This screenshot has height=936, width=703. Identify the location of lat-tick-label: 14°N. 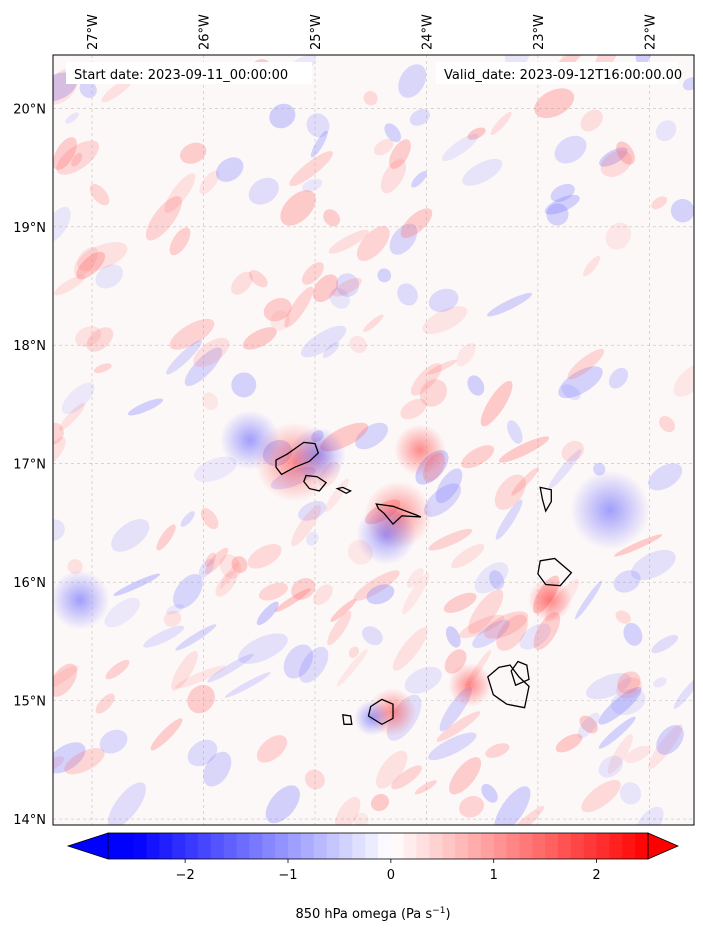
(29, 820).